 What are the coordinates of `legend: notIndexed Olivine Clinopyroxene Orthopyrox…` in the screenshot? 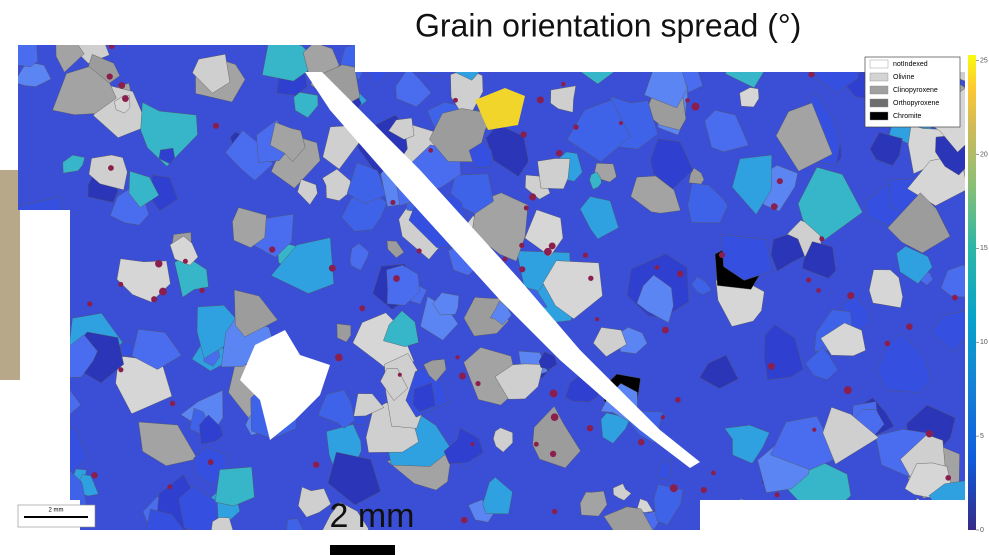 It's located at (912, 92).